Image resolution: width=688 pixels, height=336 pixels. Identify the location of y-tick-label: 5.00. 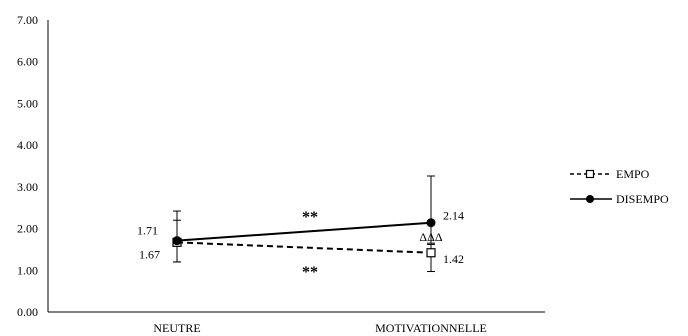
(27, 103).